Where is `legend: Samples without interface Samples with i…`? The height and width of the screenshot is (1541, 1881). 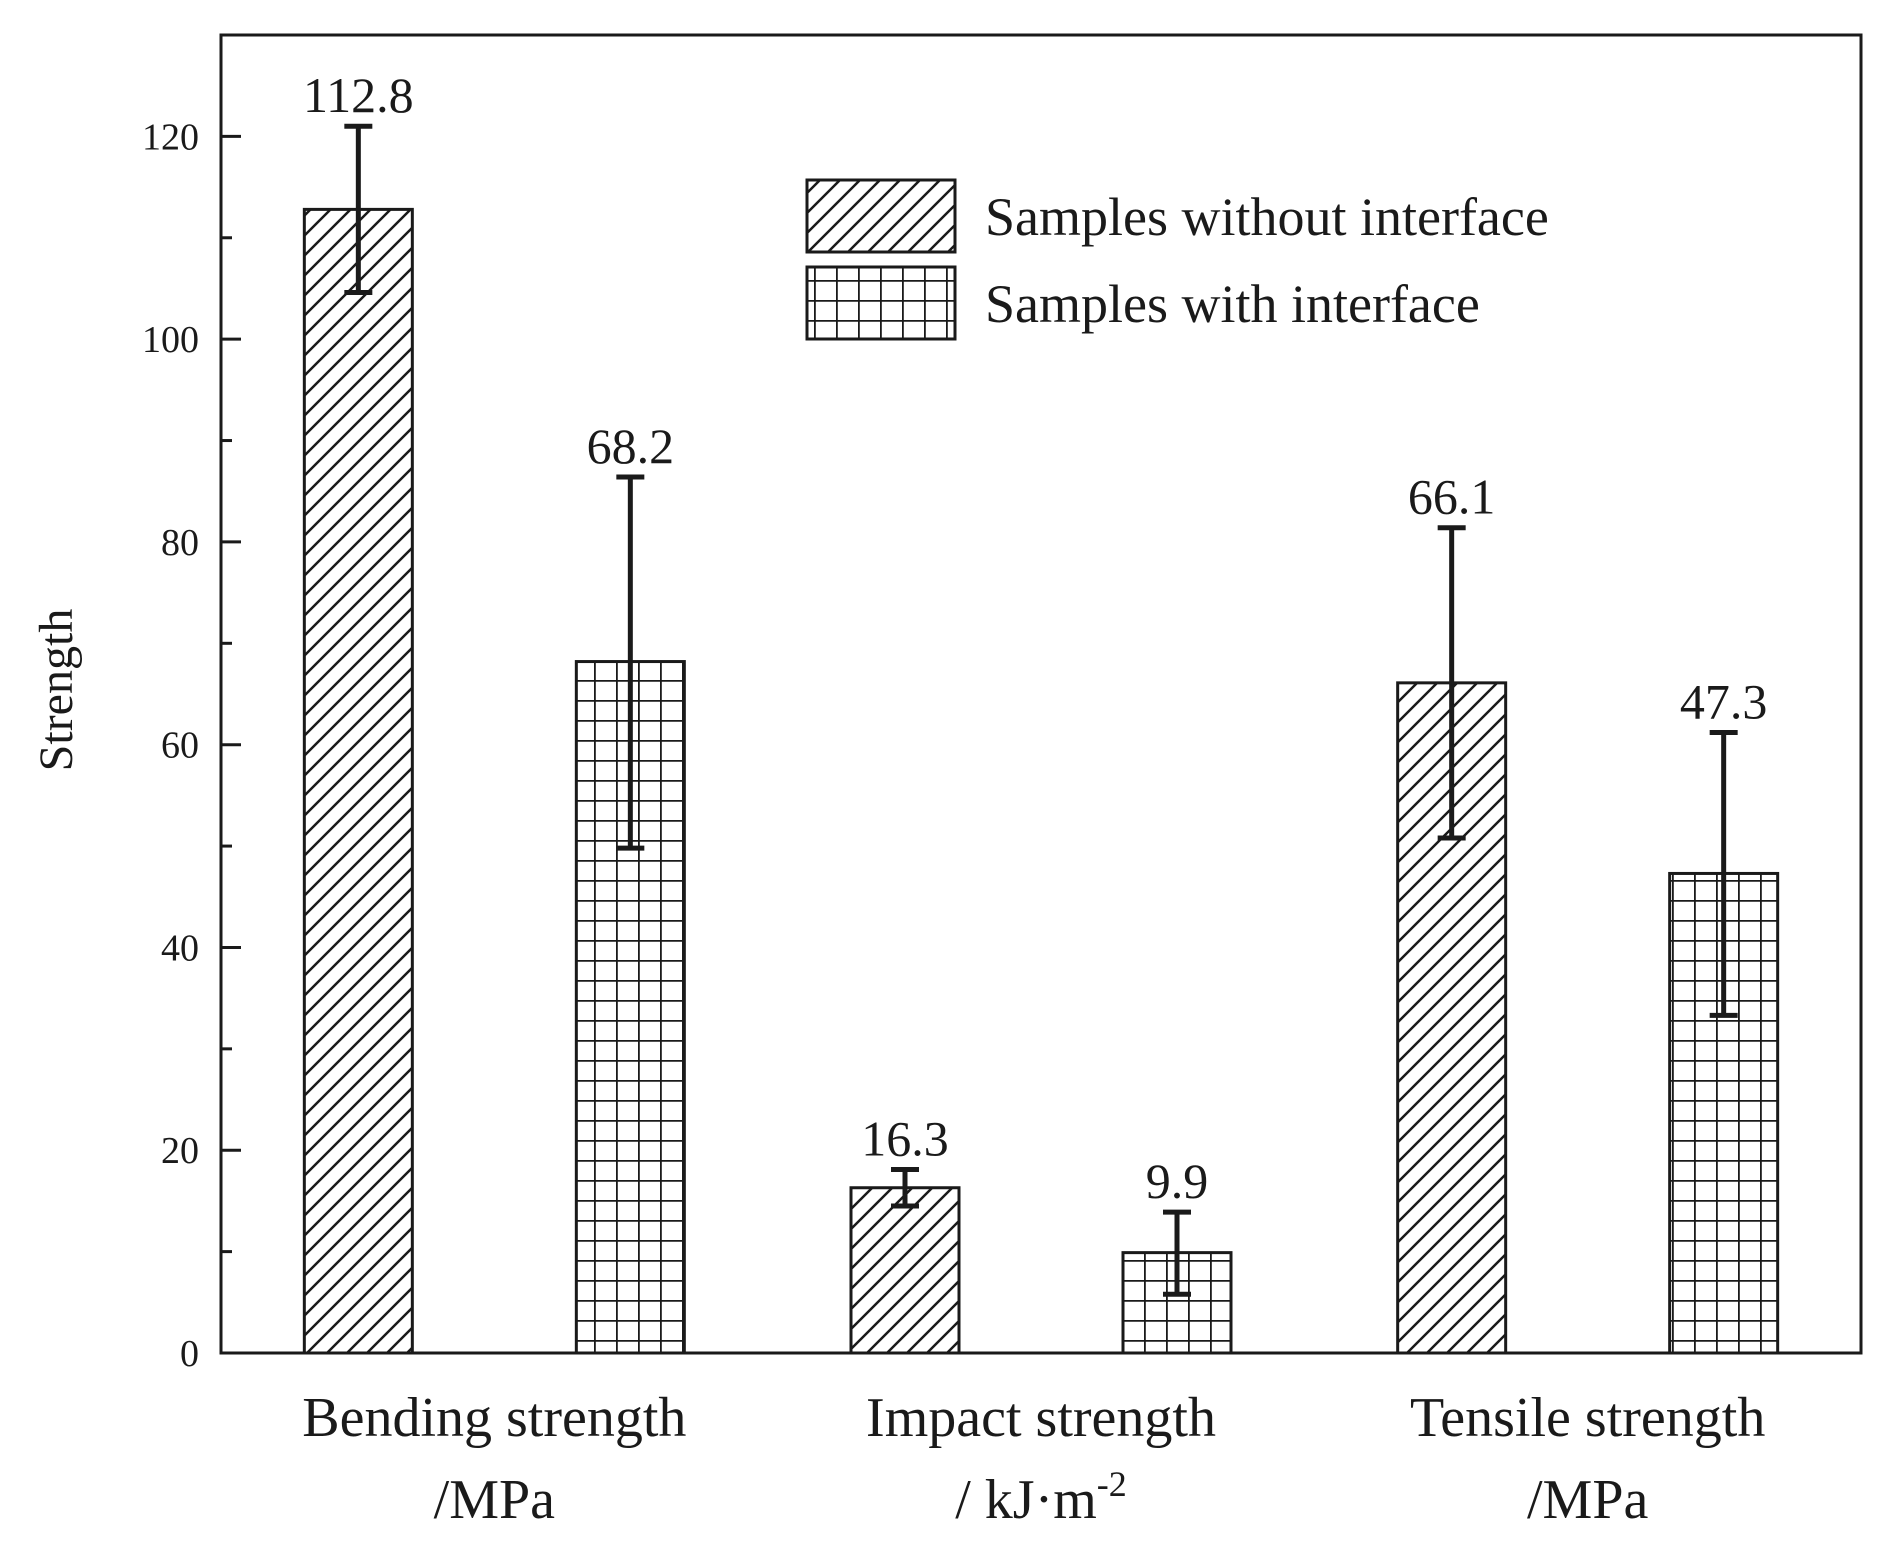 legend: Samples without interface Samples with i… is located at coordinates (1177, 259).